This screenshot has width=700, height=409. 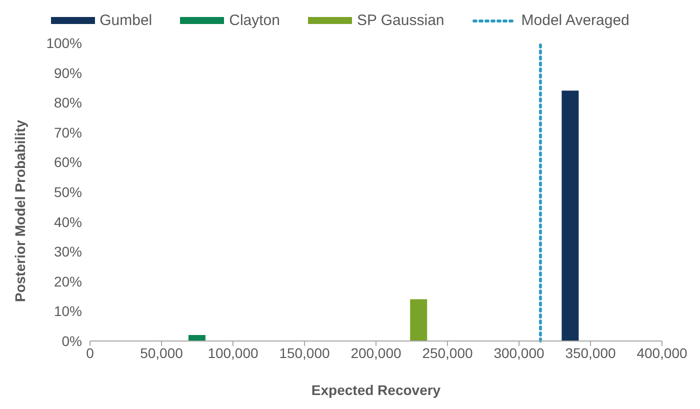 What do you see at coordinates (72, 340) in the screenshot?
I see `y-tick-label: 0%` at bounding box center [72, 340].